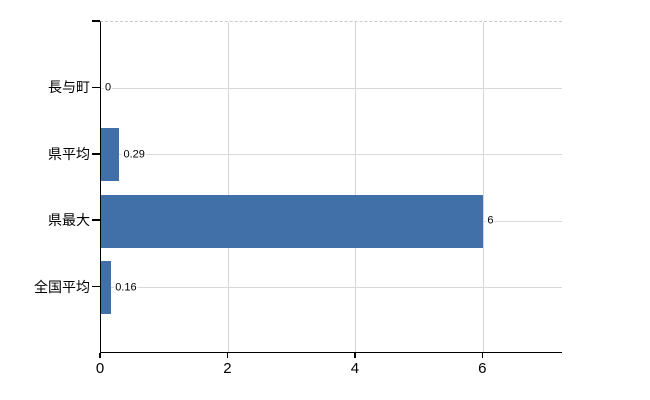  Describe the element at coordinates (108, 88) in the screenshot. I see `value-label: 0` at that location.